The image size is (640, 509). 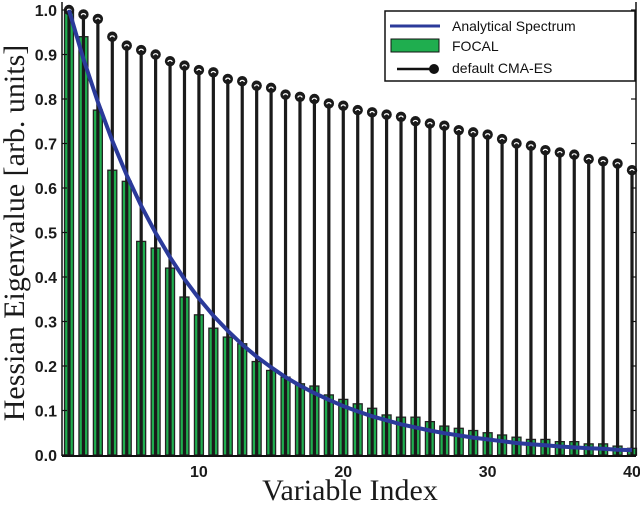 I want to click on y-tick-label: 0.8, so click(x=46, y=100).